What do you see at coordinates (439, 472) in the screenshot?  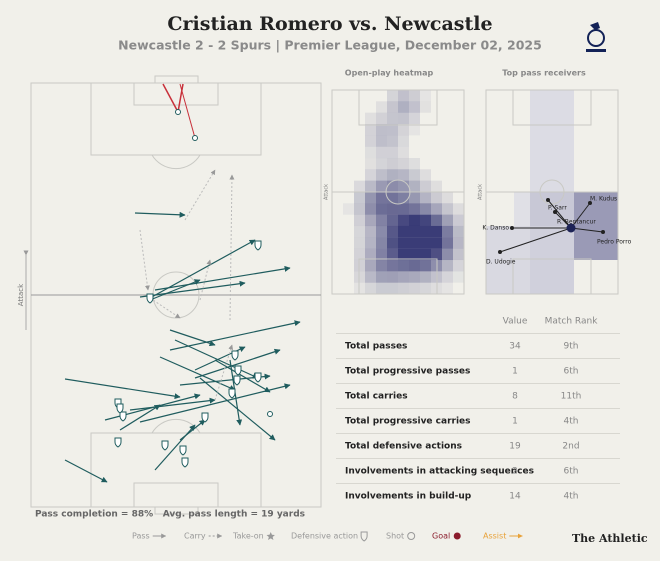 I see `row-label: Involvements in attacking sequences` at bounding box center [439, 472].